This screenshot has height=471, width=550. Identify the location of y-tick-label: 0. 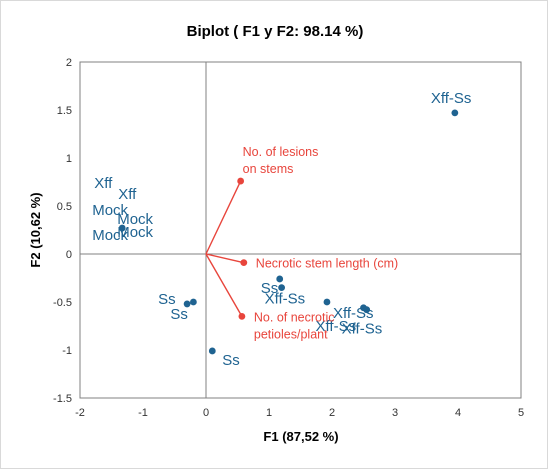
(69, 255).